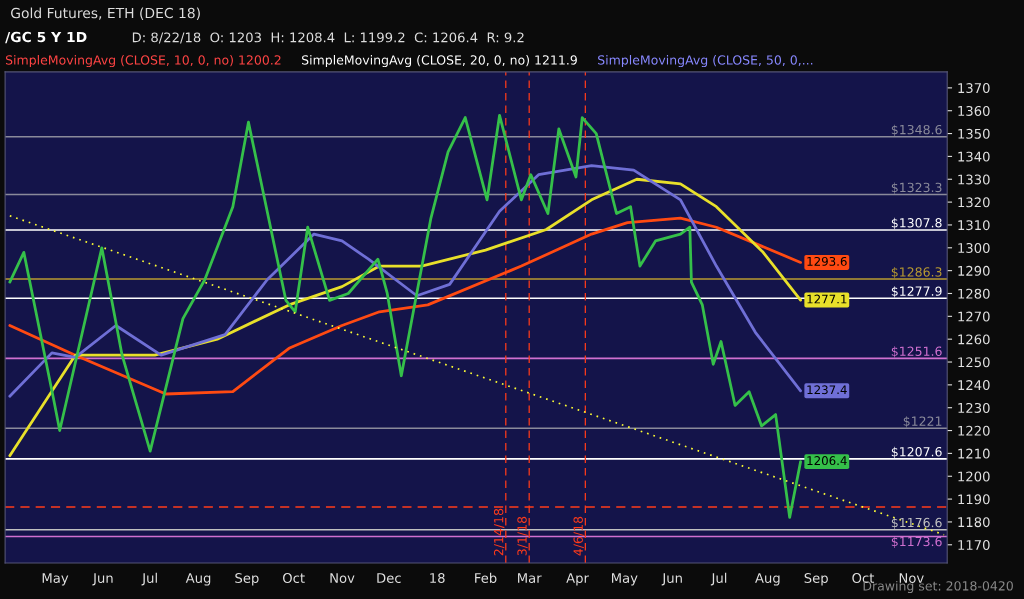 Image resolution: width=1024 pixels, height=599 pixels. What do you see at coordinates (486, 577) in the screenshot?
I see `x-tick-label: Feb` at bounding box center [486, 577].